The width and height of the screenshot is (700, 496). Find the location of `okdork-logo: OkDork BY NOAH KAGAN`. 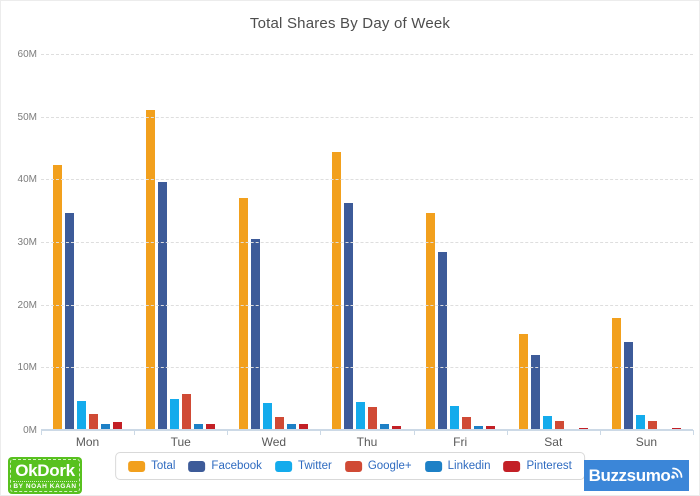

okdork-logo: OkDork BY NOAH KAGAN is located at coordinates (45, 475).